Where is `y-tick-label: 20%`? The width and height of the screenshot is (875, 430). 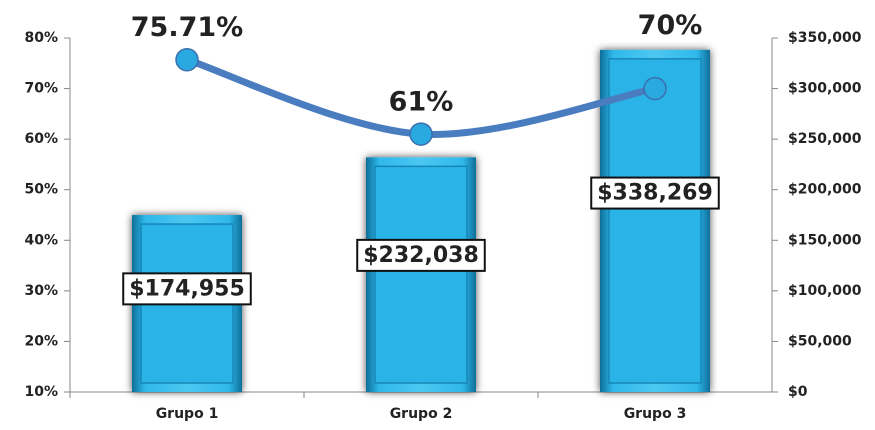
y-tick-label: 20% is located at coordinates (41, 341).